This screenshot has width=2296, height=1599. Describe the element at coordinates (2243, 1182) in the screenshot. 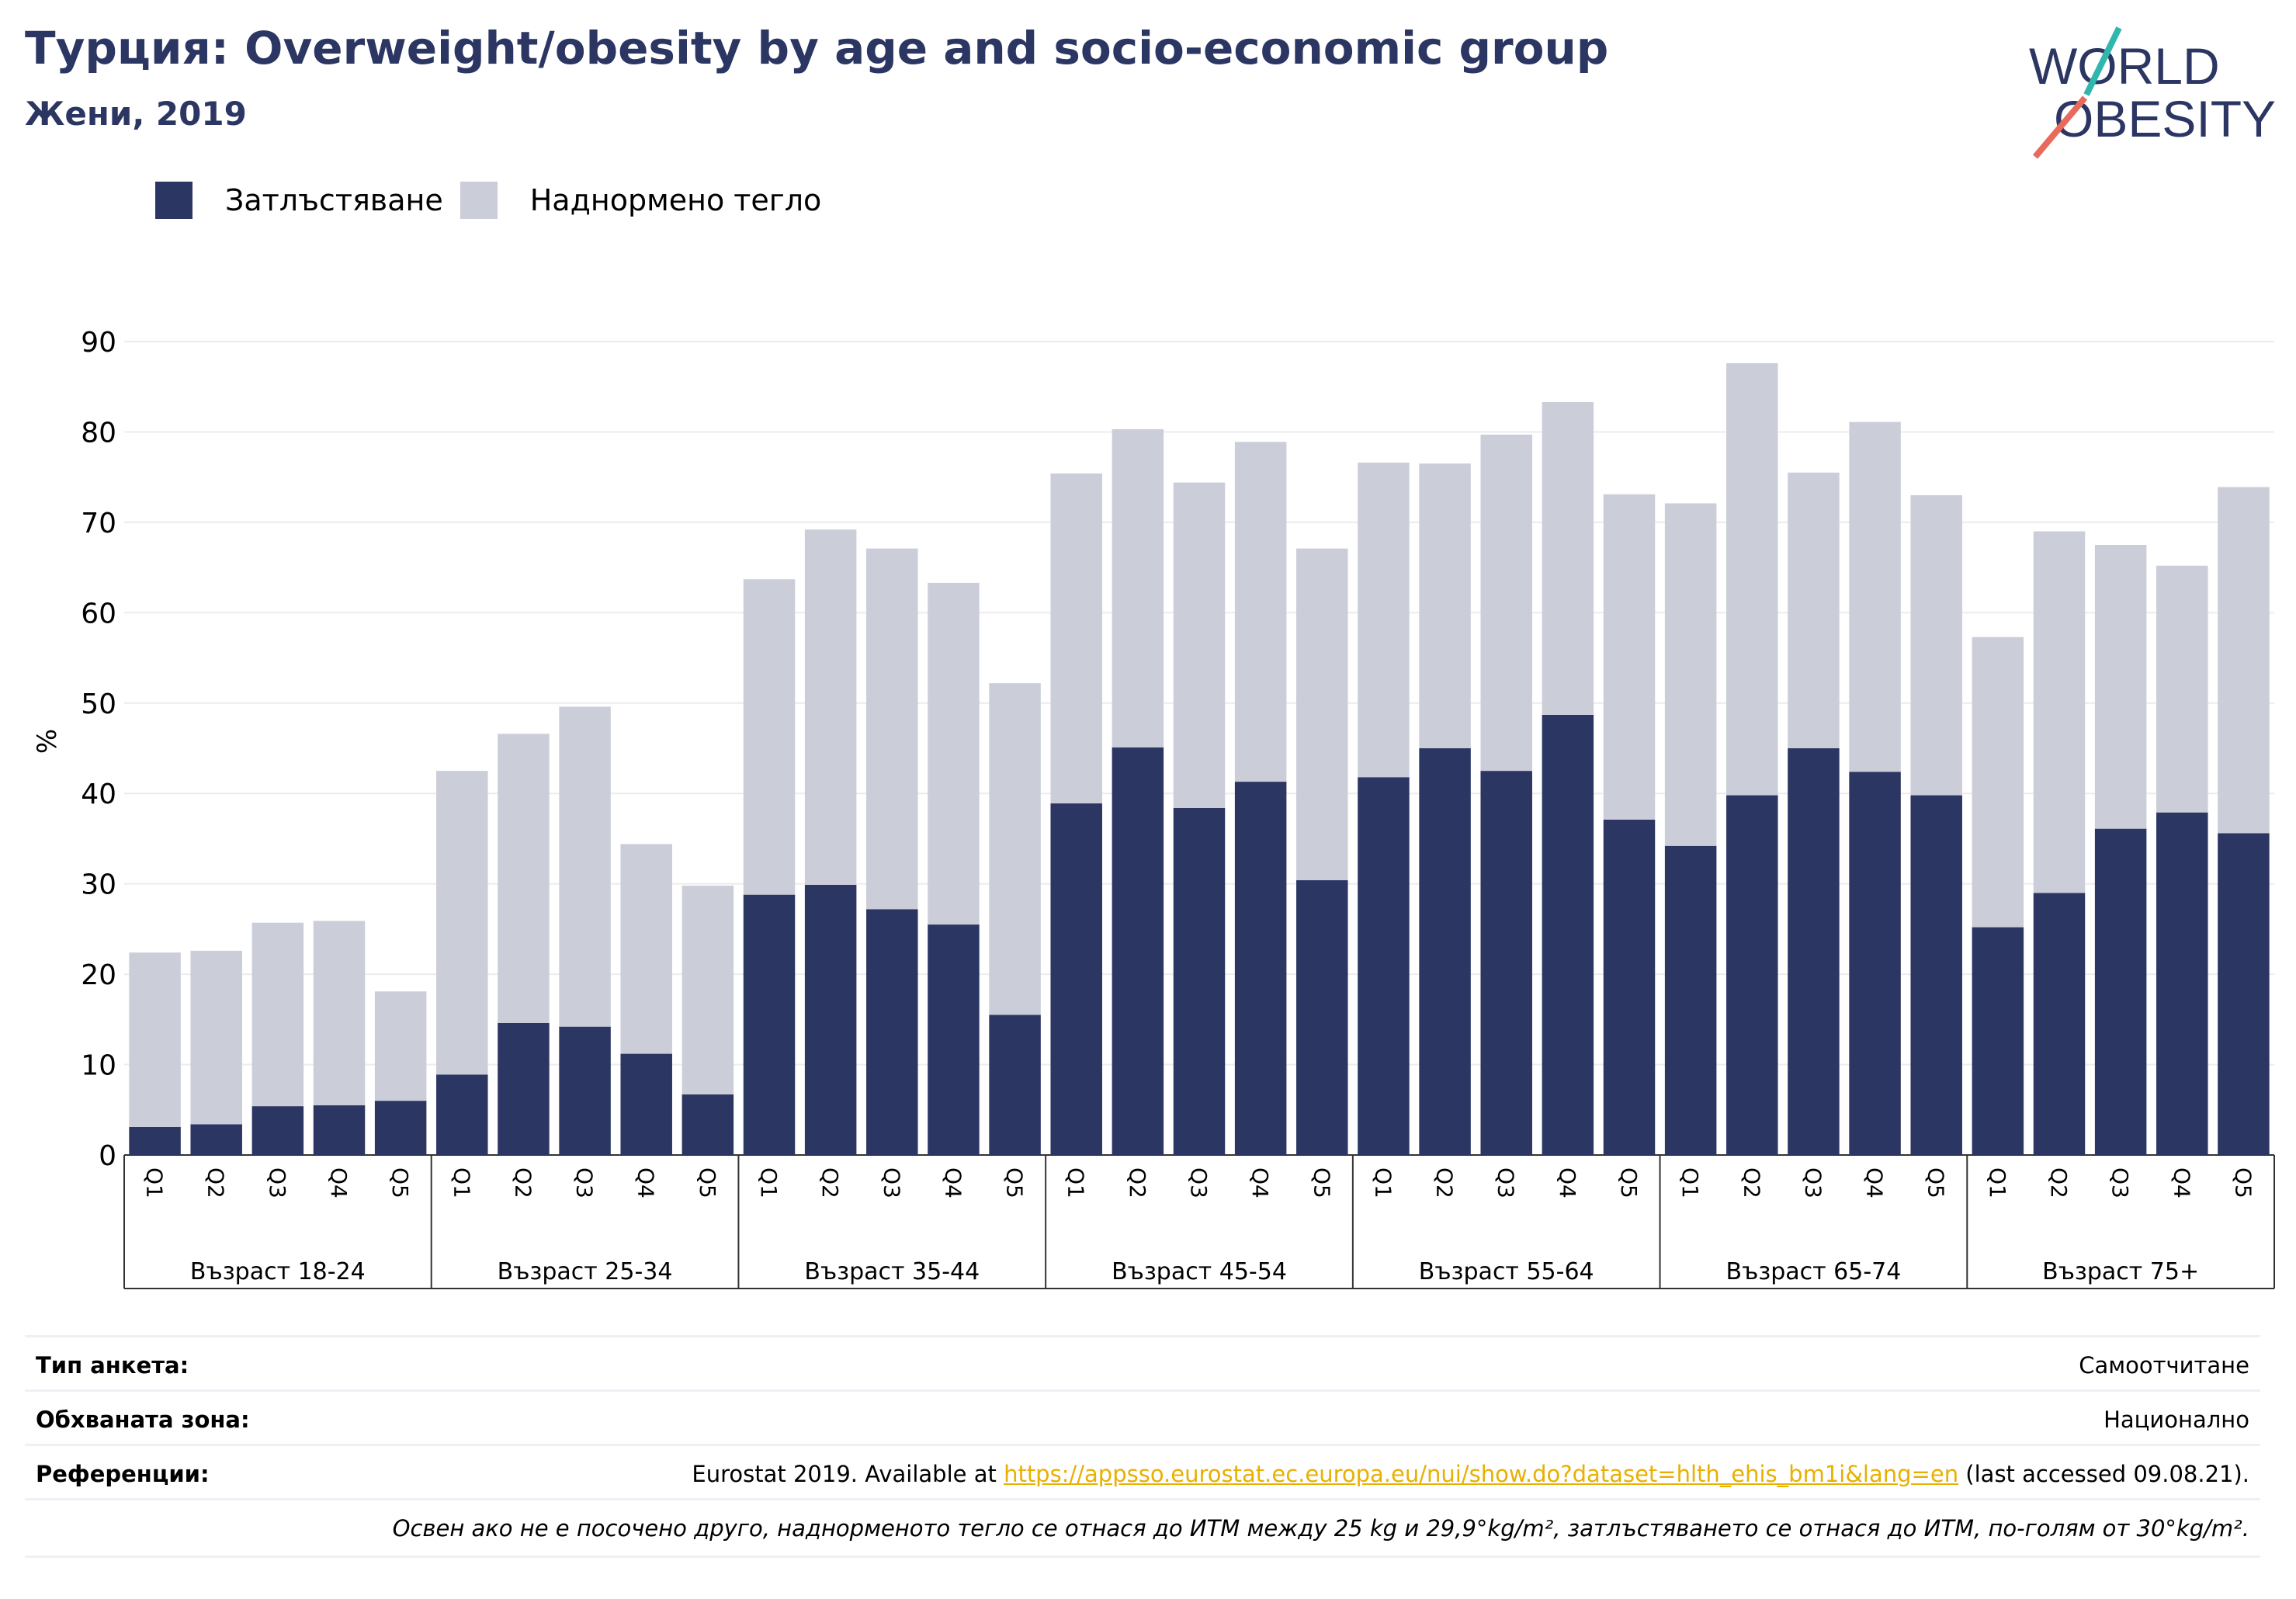

I see `x-tick-label-35: Q5` at that location.